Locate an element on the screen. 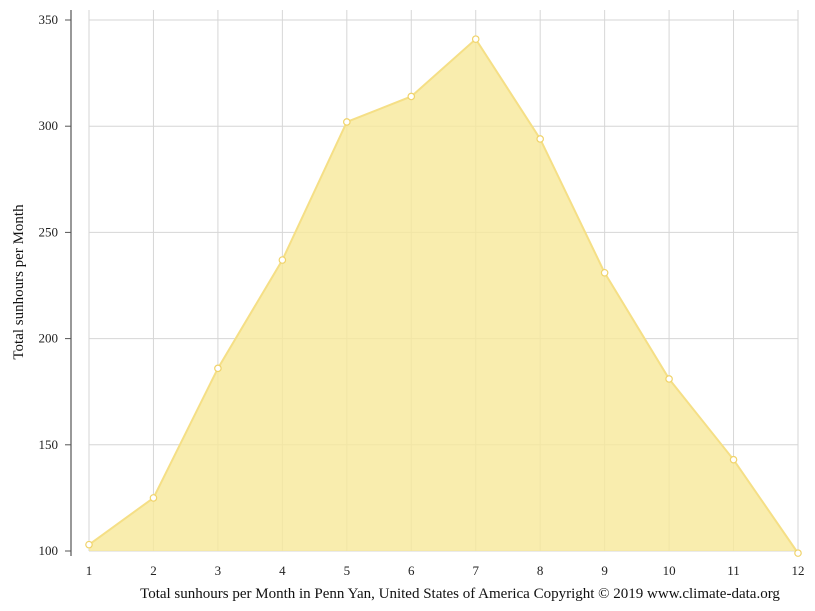  x-tick-label: 7 is located at coordinates (475, 570).